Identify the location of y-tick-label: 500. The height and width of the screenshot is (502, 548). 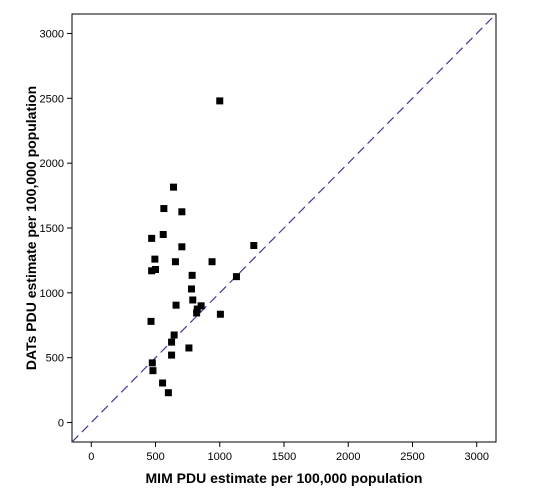
(55, 359).